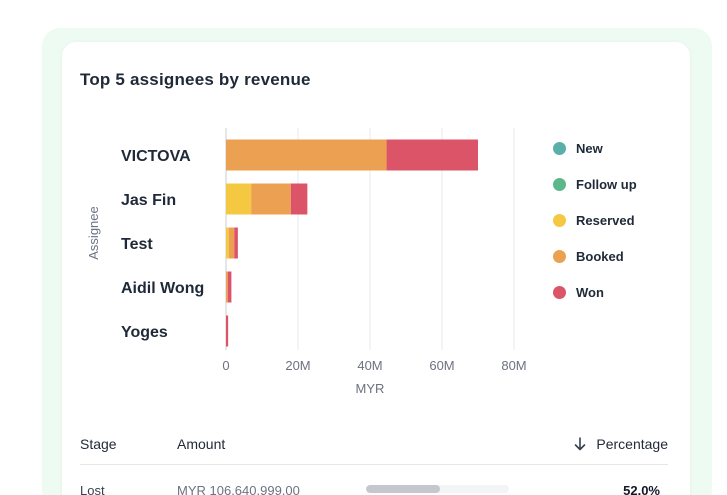 Image resolution: width=727 pixels, height=495 pixels. What do you see at coordinates (641, 489) in the screenshot?
I see `row-percentage: 52.0%` at bounding box center [641, 489].